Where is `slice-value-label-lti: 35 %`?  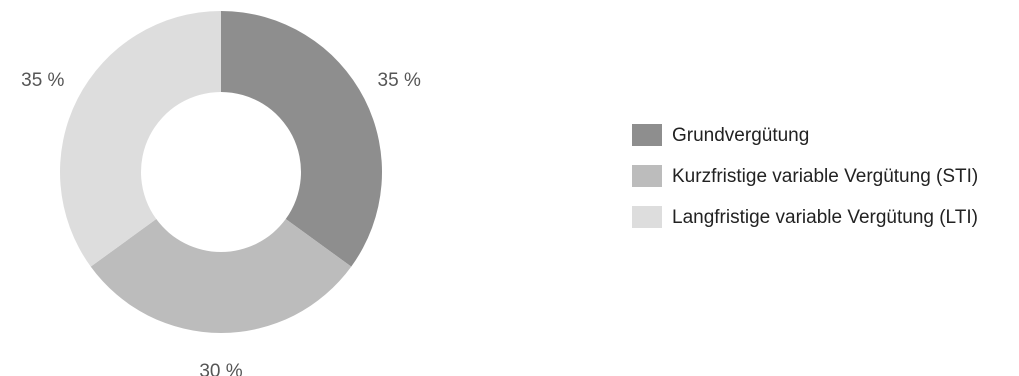
slice-value-label-lti: 35 % is located at coordinates (42, 80).